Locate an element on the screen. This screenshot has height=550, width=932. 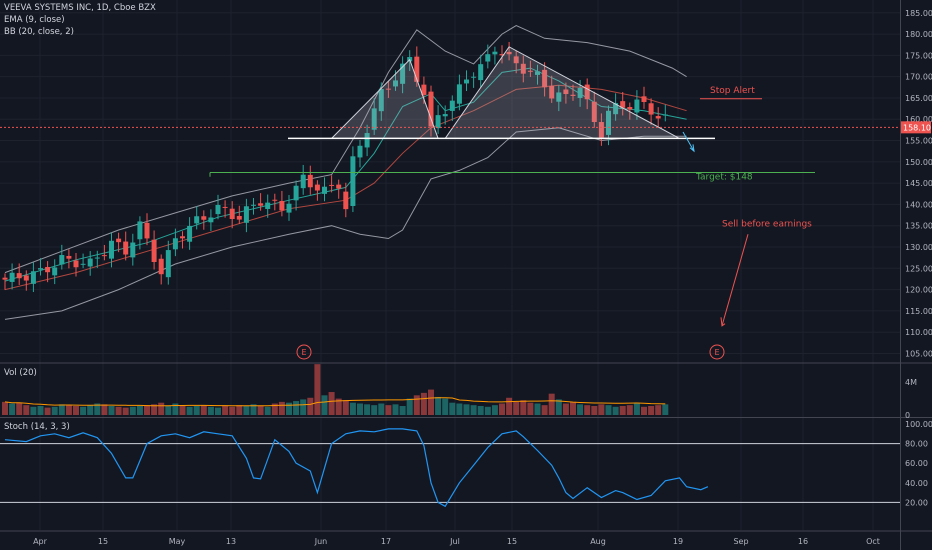
projection-arrow is located at coordinates (688, 141).